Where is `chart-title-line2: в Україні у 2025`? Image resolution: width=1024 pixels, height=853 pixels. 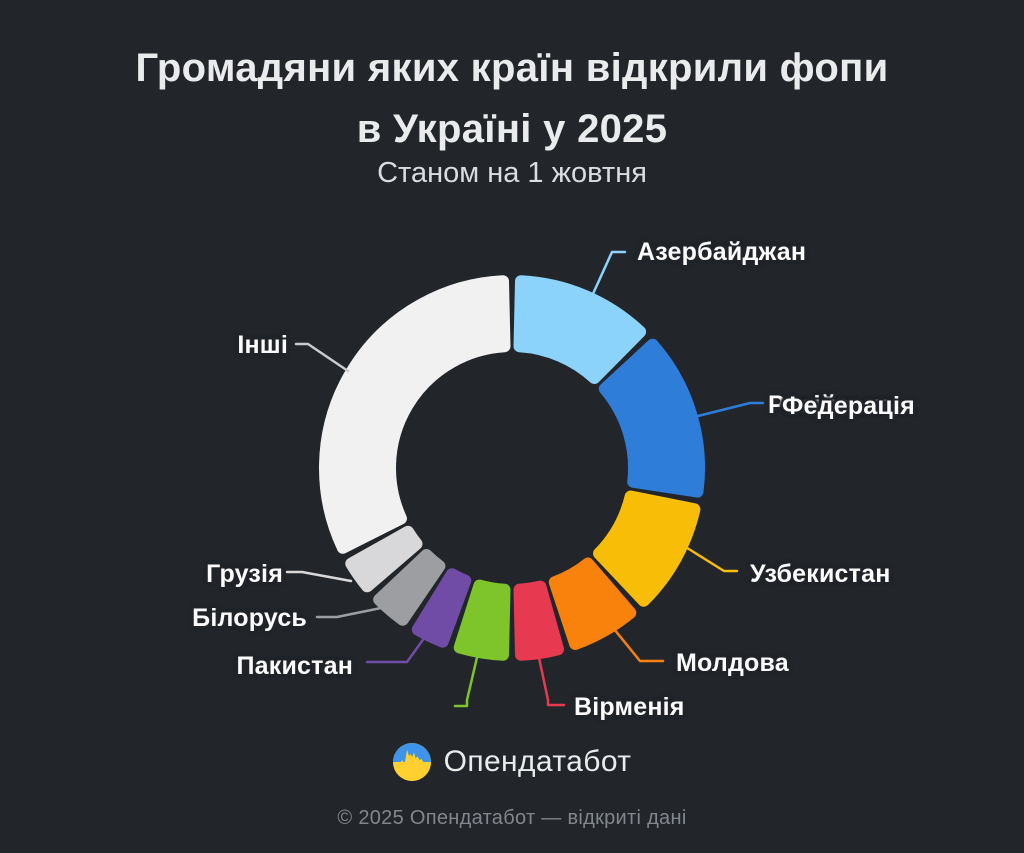 chart-title-line2: в Україні у 2025 is located at coordinates (512, 129).